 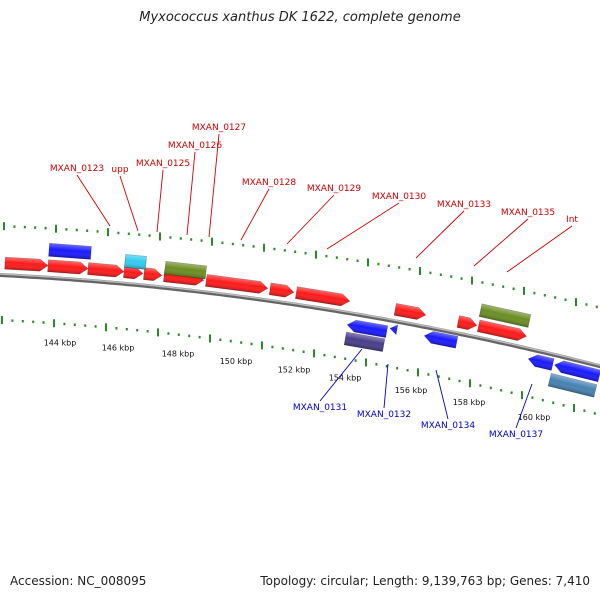 What do you see at coordinates (448, 426) in the screenshot?
I see `reverse-gene-label: MXAN_0134` at bounding box center [448, 426].